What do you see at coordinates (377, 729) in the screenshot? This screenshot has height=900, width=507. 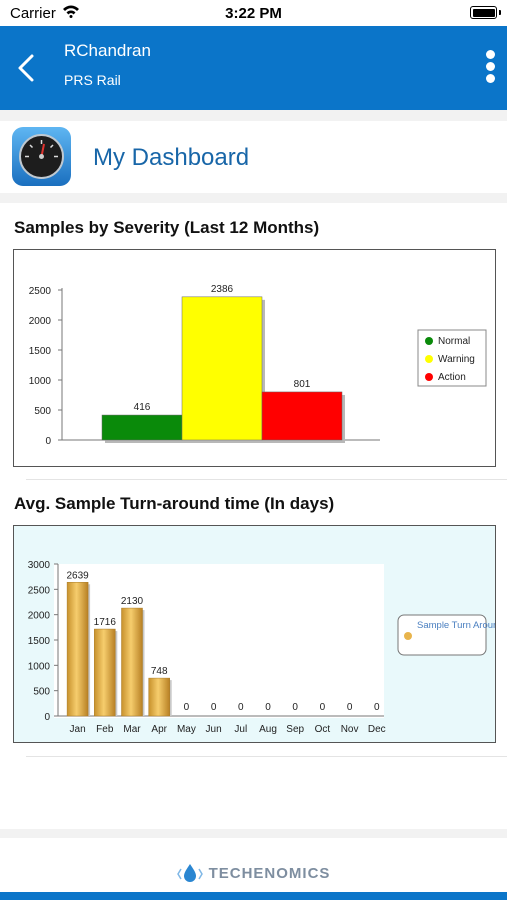 I see `x-tick-label: Dec` at bounding box center [377, 729].